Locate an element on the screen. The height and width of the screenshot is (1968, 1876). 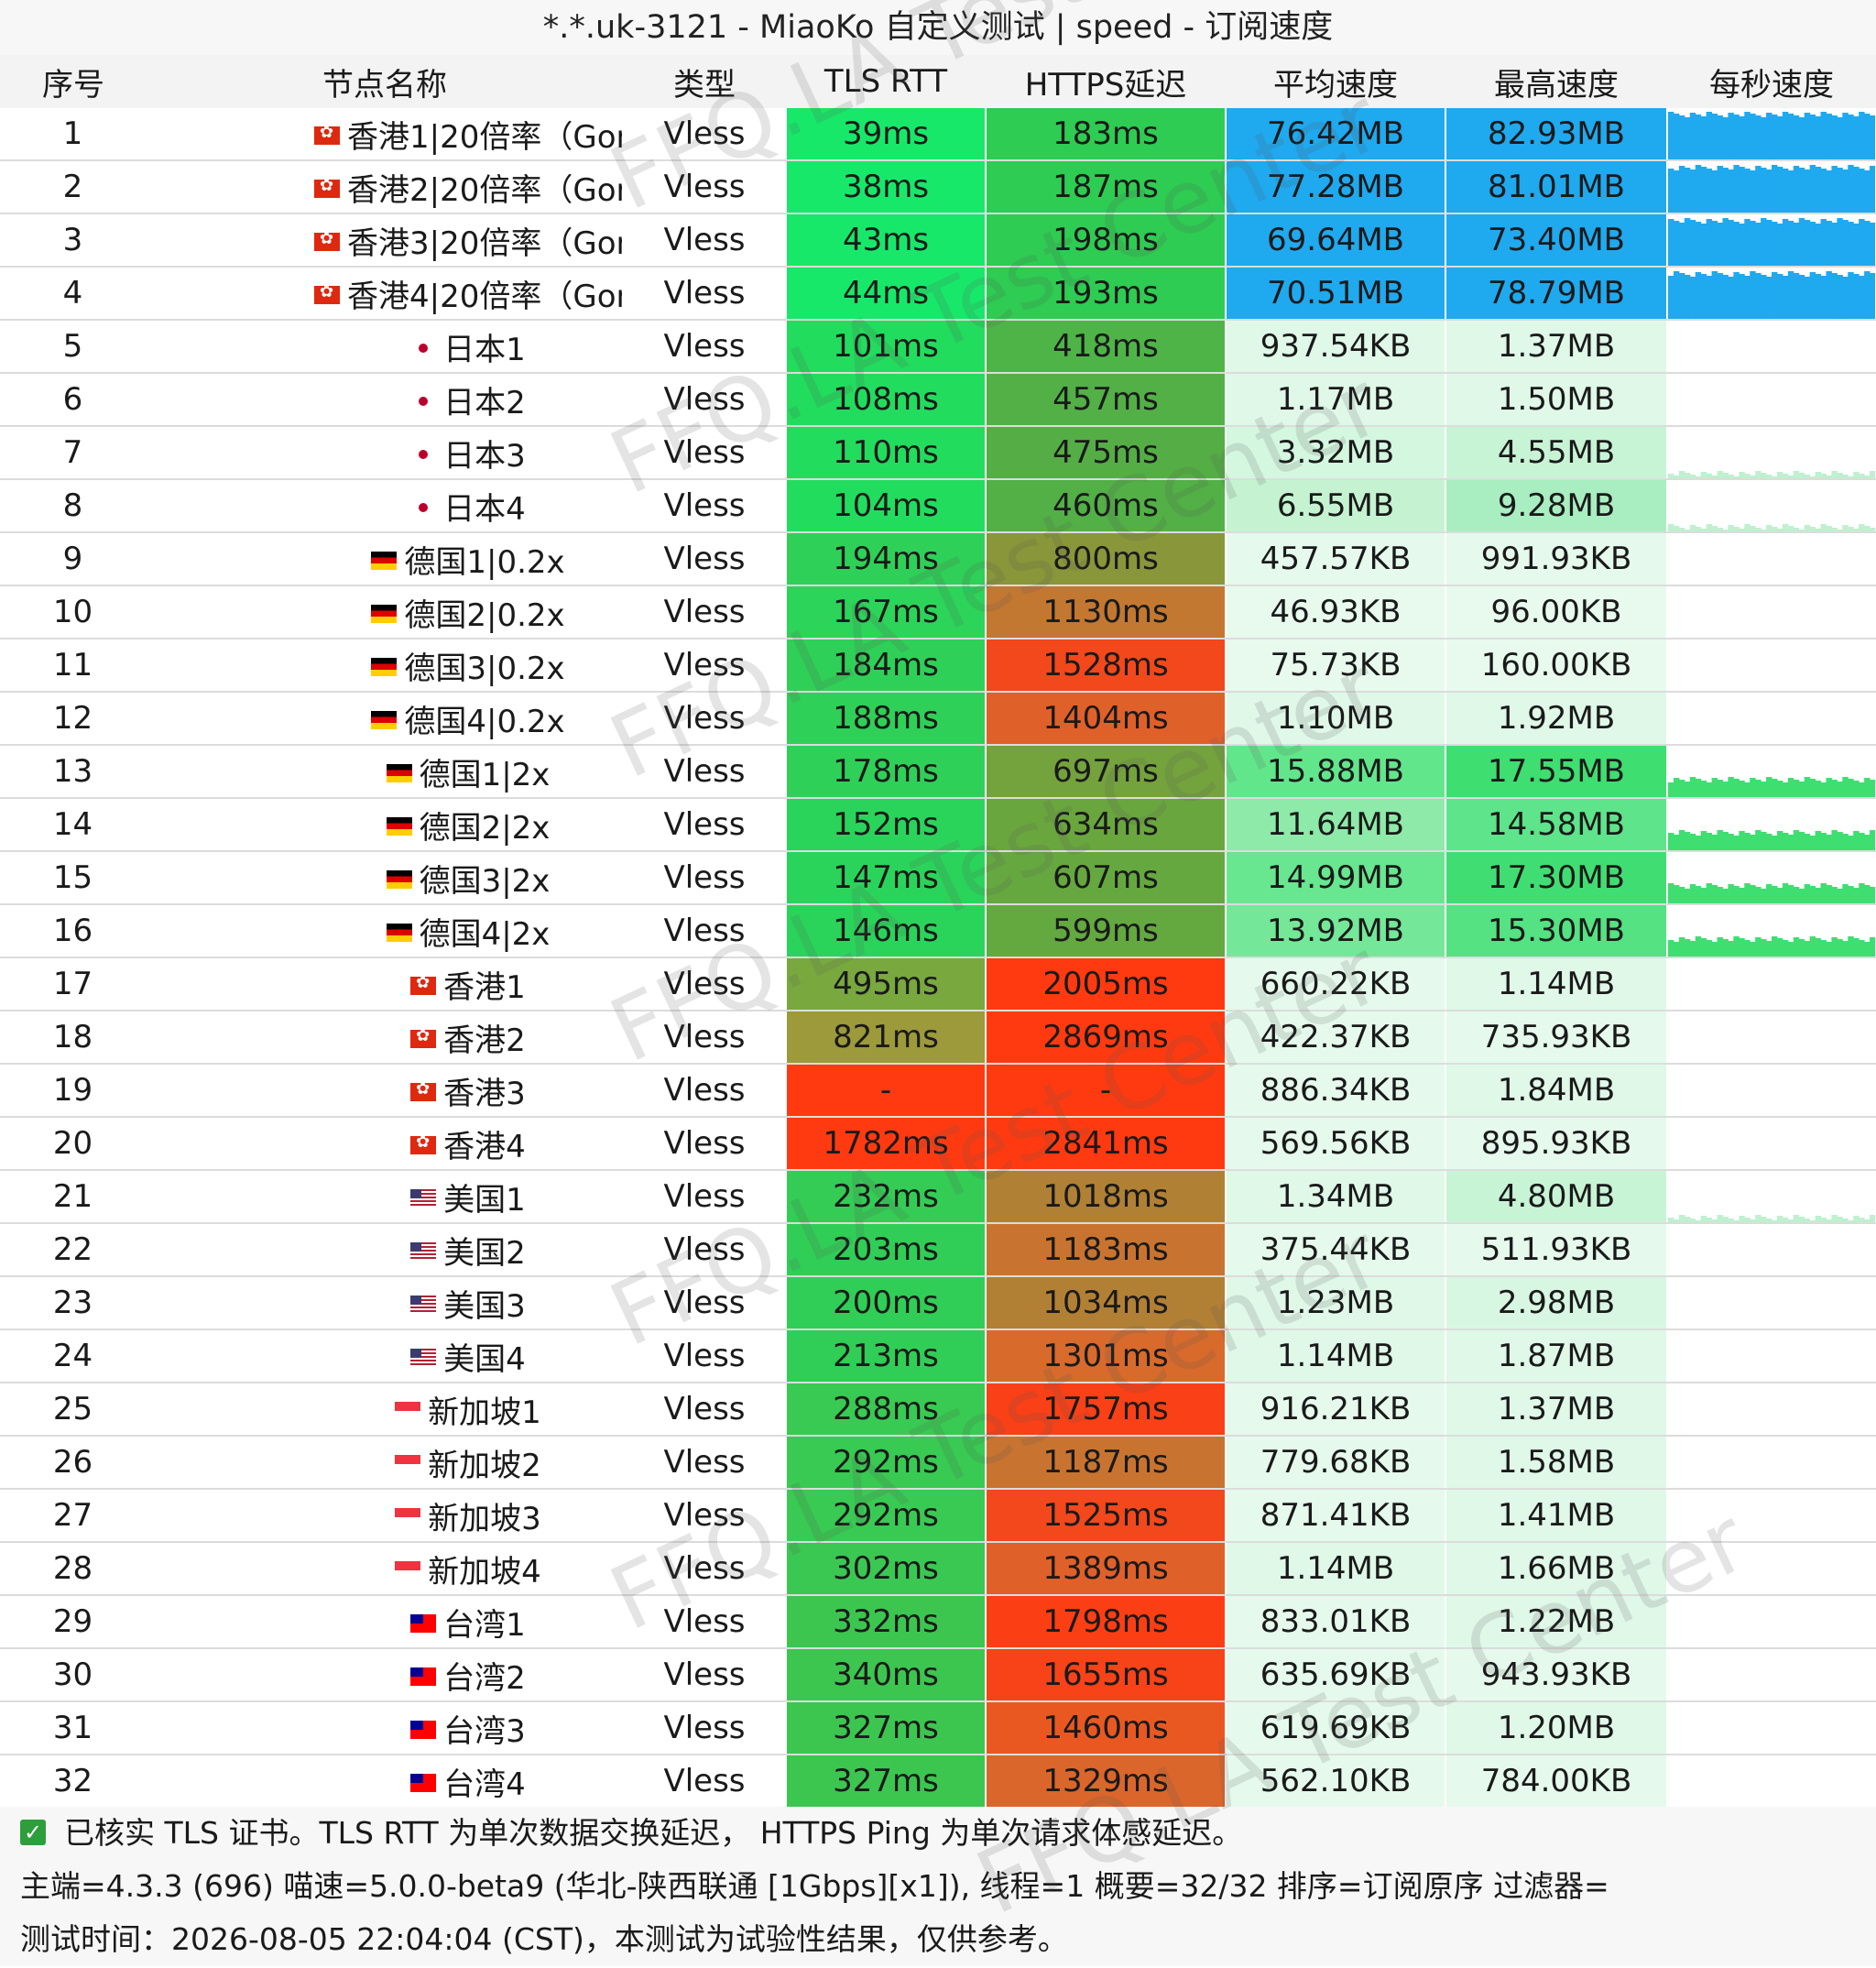
node-name-text: 德国3|2x is located at coordinates (485, 881).